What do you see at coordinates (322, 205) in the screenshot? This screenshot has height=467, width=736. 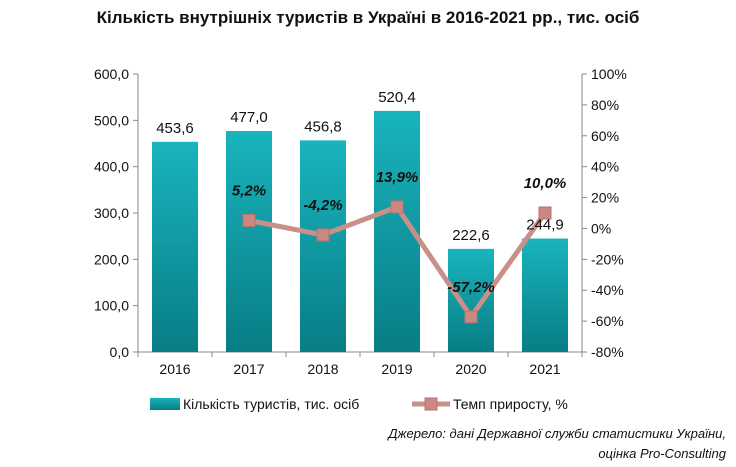 I see `growth-value-label: -4,2%` at bounding box center [322, 205].